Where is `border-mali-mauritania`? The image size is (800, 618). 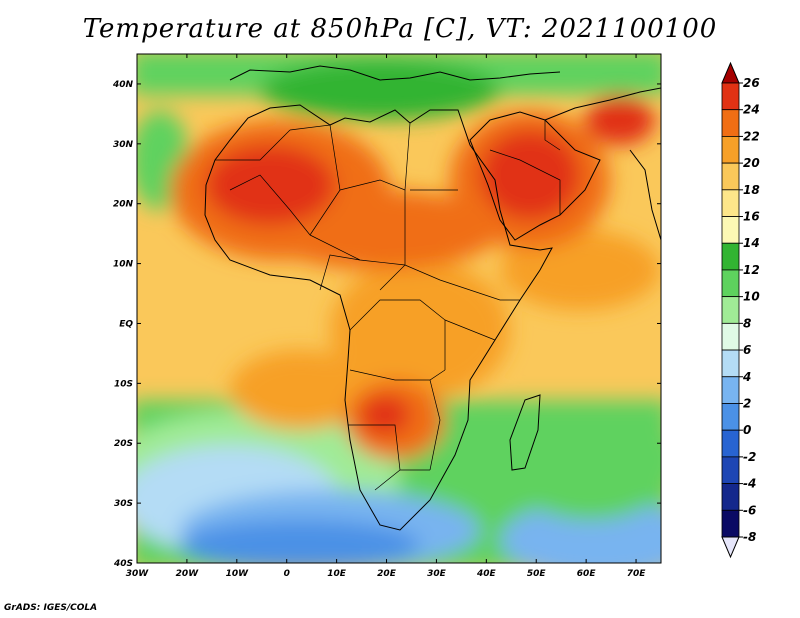
border-mali-mauritania is located at coordinates (270, 205).